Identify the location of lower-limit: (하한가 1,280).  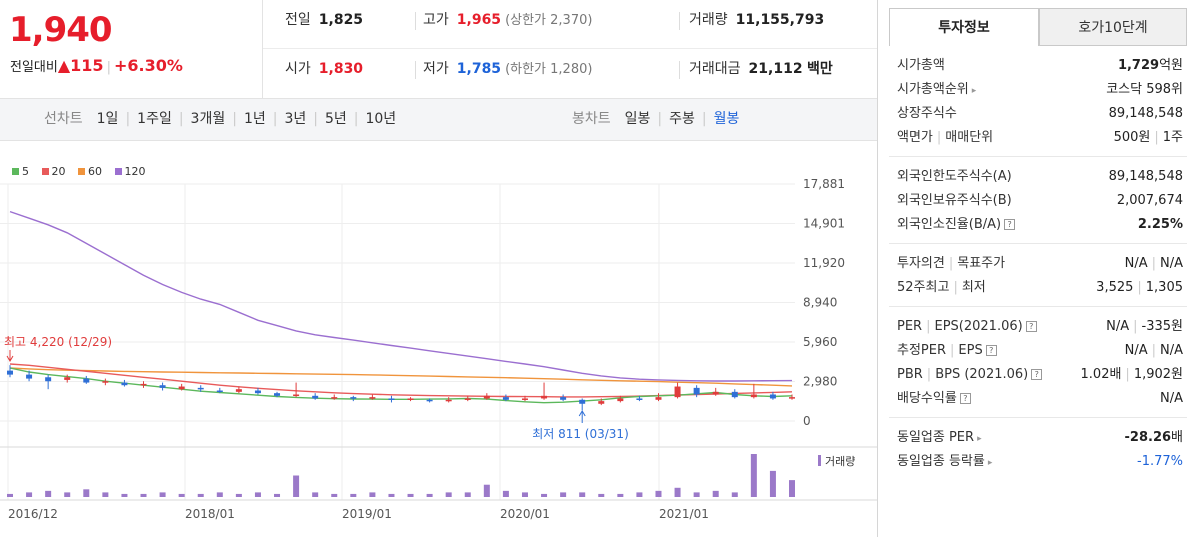
(549, 69).